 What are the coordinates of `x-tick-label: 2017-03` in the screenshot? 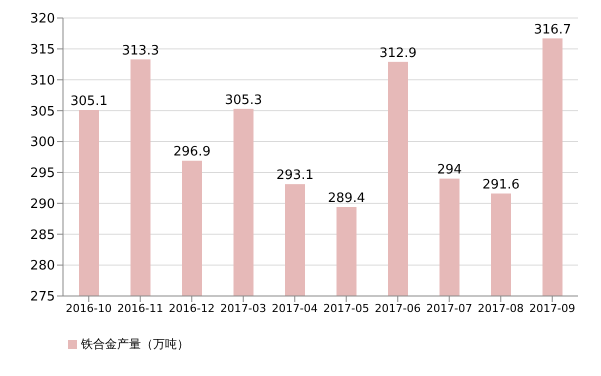 It's located at (243, 308).